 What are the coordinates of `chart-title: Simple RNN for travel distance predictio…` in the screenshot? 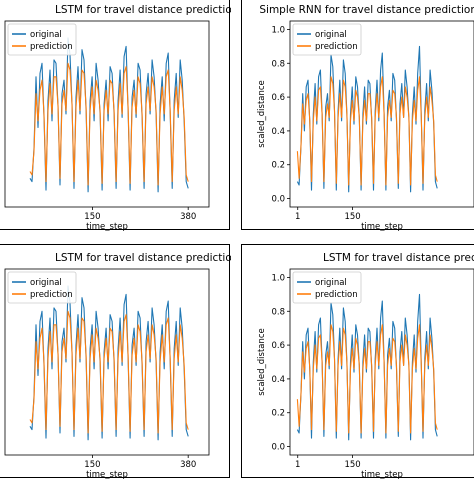 It's located at (366, 10).